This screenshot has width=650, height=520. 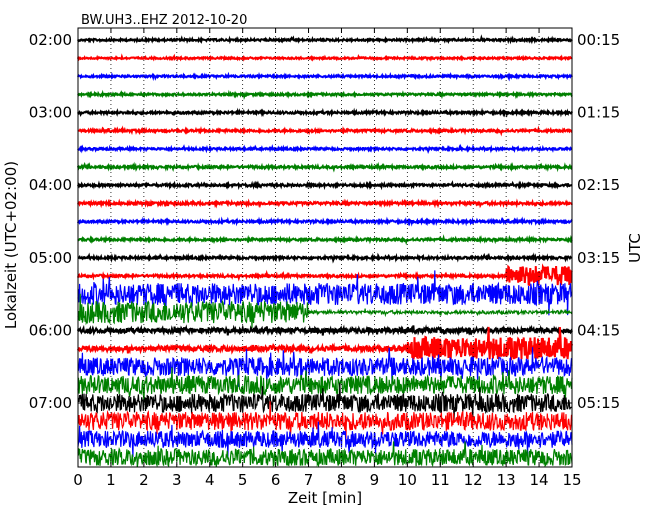 What do you see at coordinates (598, 258) in the screenshot?
I see `y-tick-label-right-12: 03:15` at bounding box center [598, 258].